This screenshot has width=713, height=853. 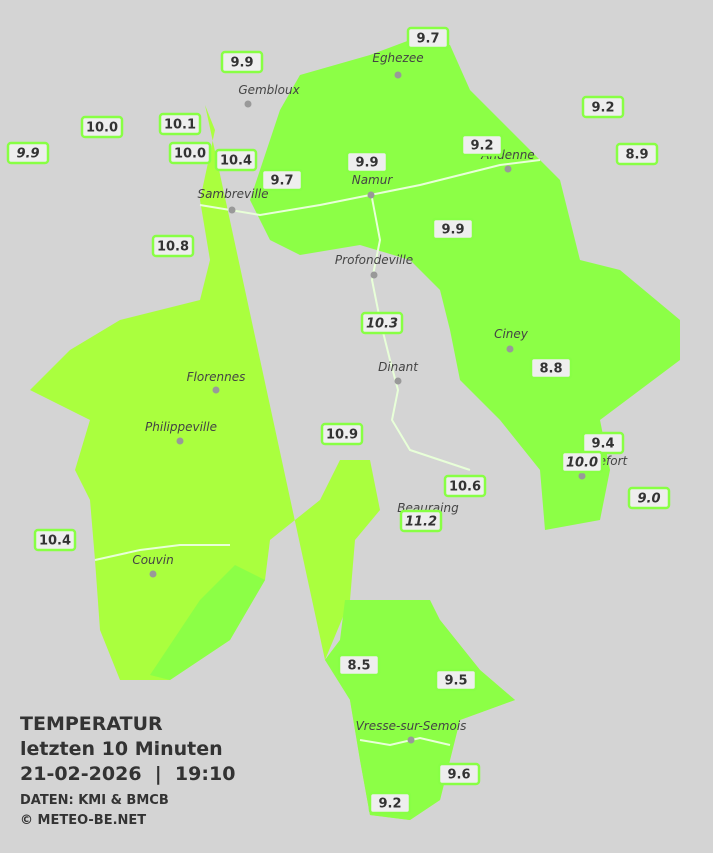 What do you see at coordinates (216, 377) in the screenshot?
I see `city-name: Florennes` at bounding box center [216, 377].